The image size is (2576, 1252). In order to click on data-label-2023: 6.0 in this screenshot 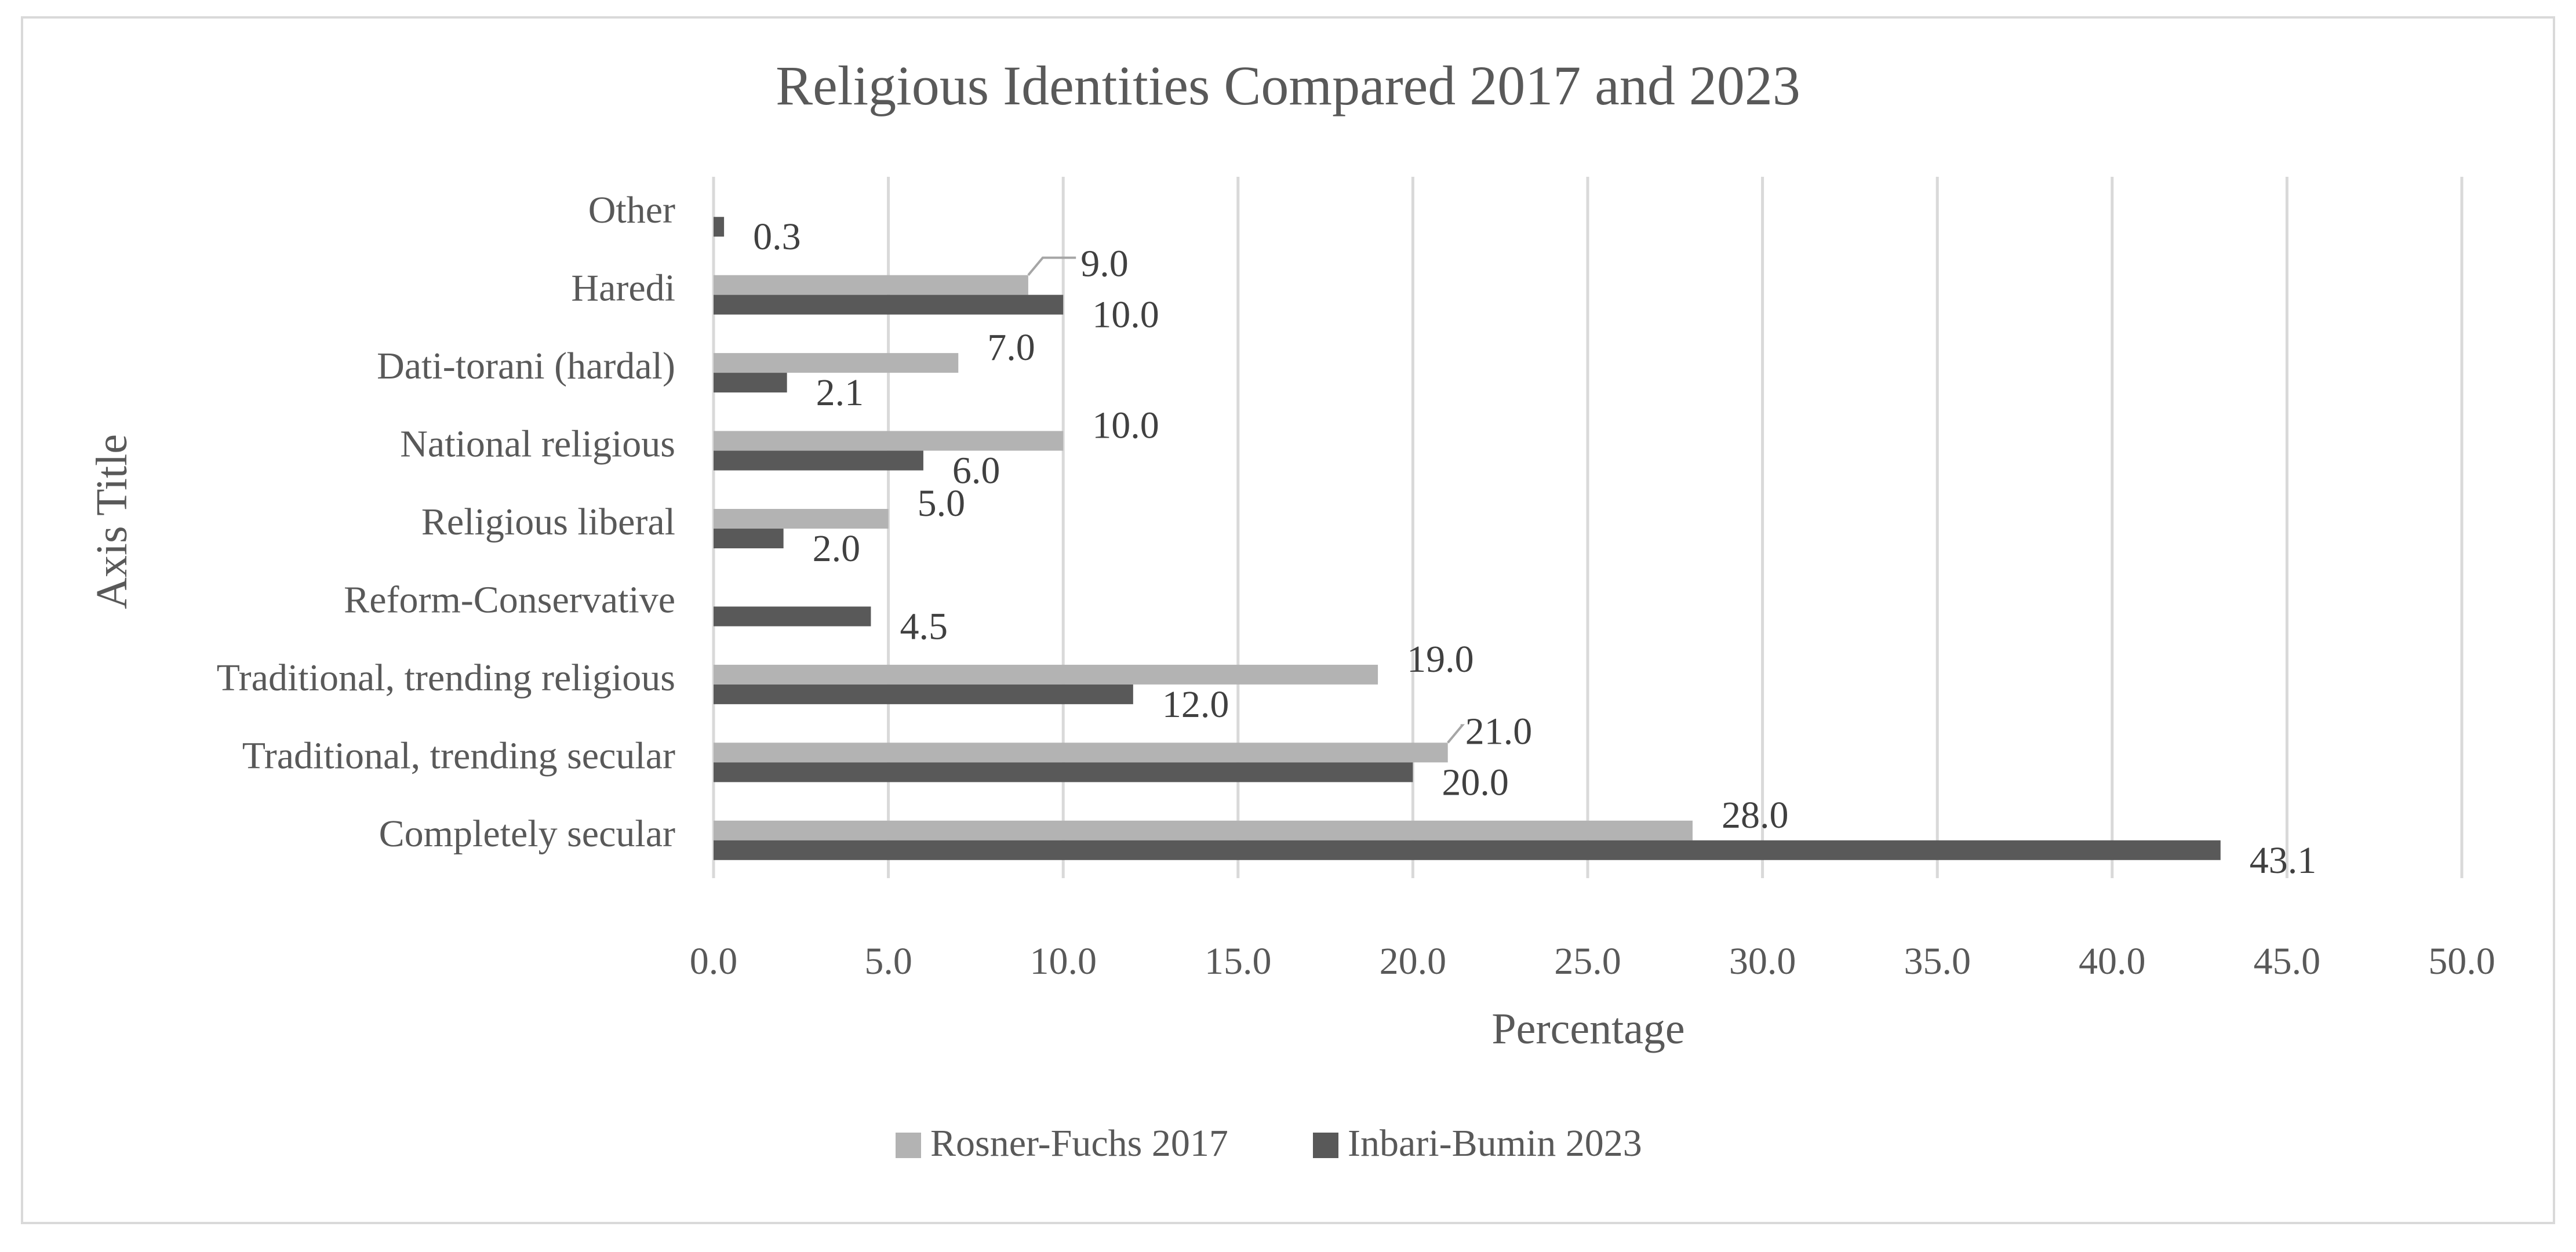, I will do `click(976, 471)`.